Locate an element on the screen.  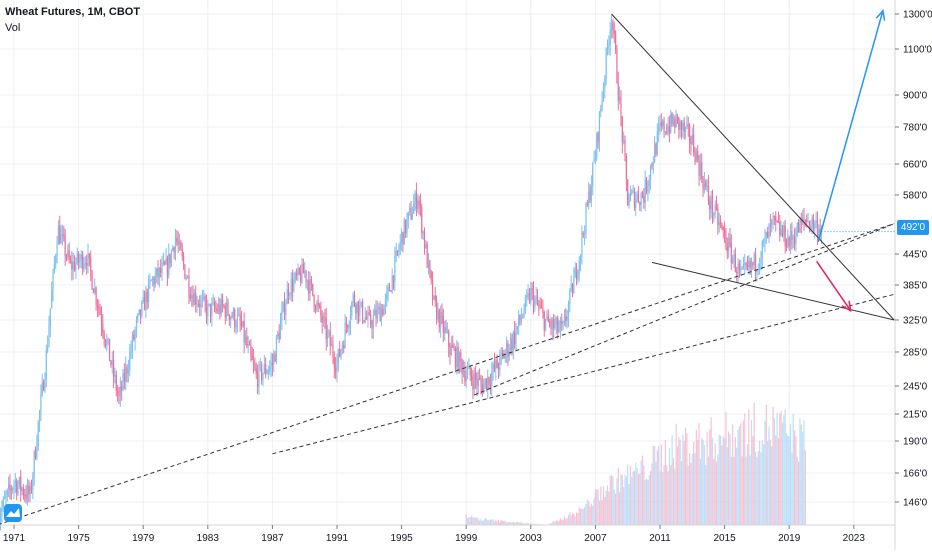
x-tick-label: 1983 is located at coordinates (208, 538).